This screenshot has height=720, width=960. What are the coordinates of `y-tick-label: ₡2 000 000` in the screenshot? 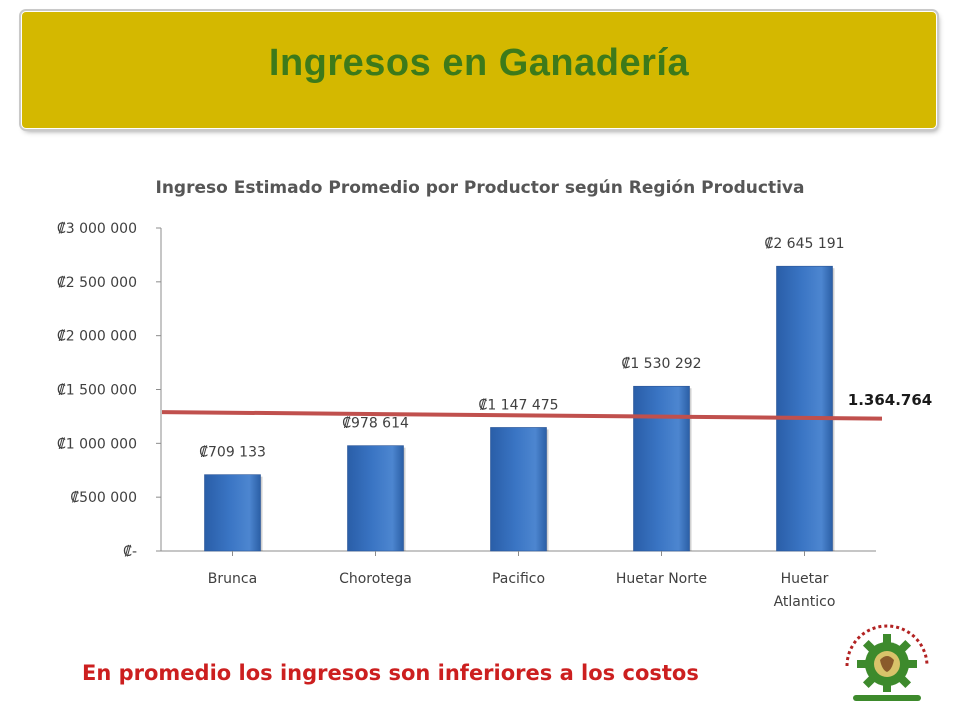 It's located at (97, 337).